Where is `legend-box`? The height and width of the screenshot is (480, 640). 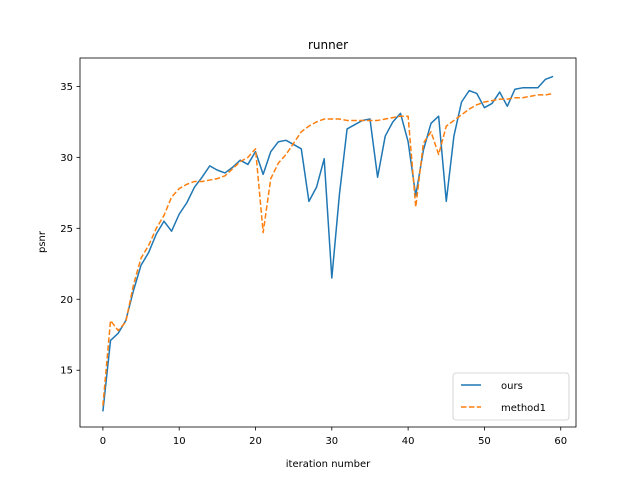 legend-box is located at coordinates (511, 396).